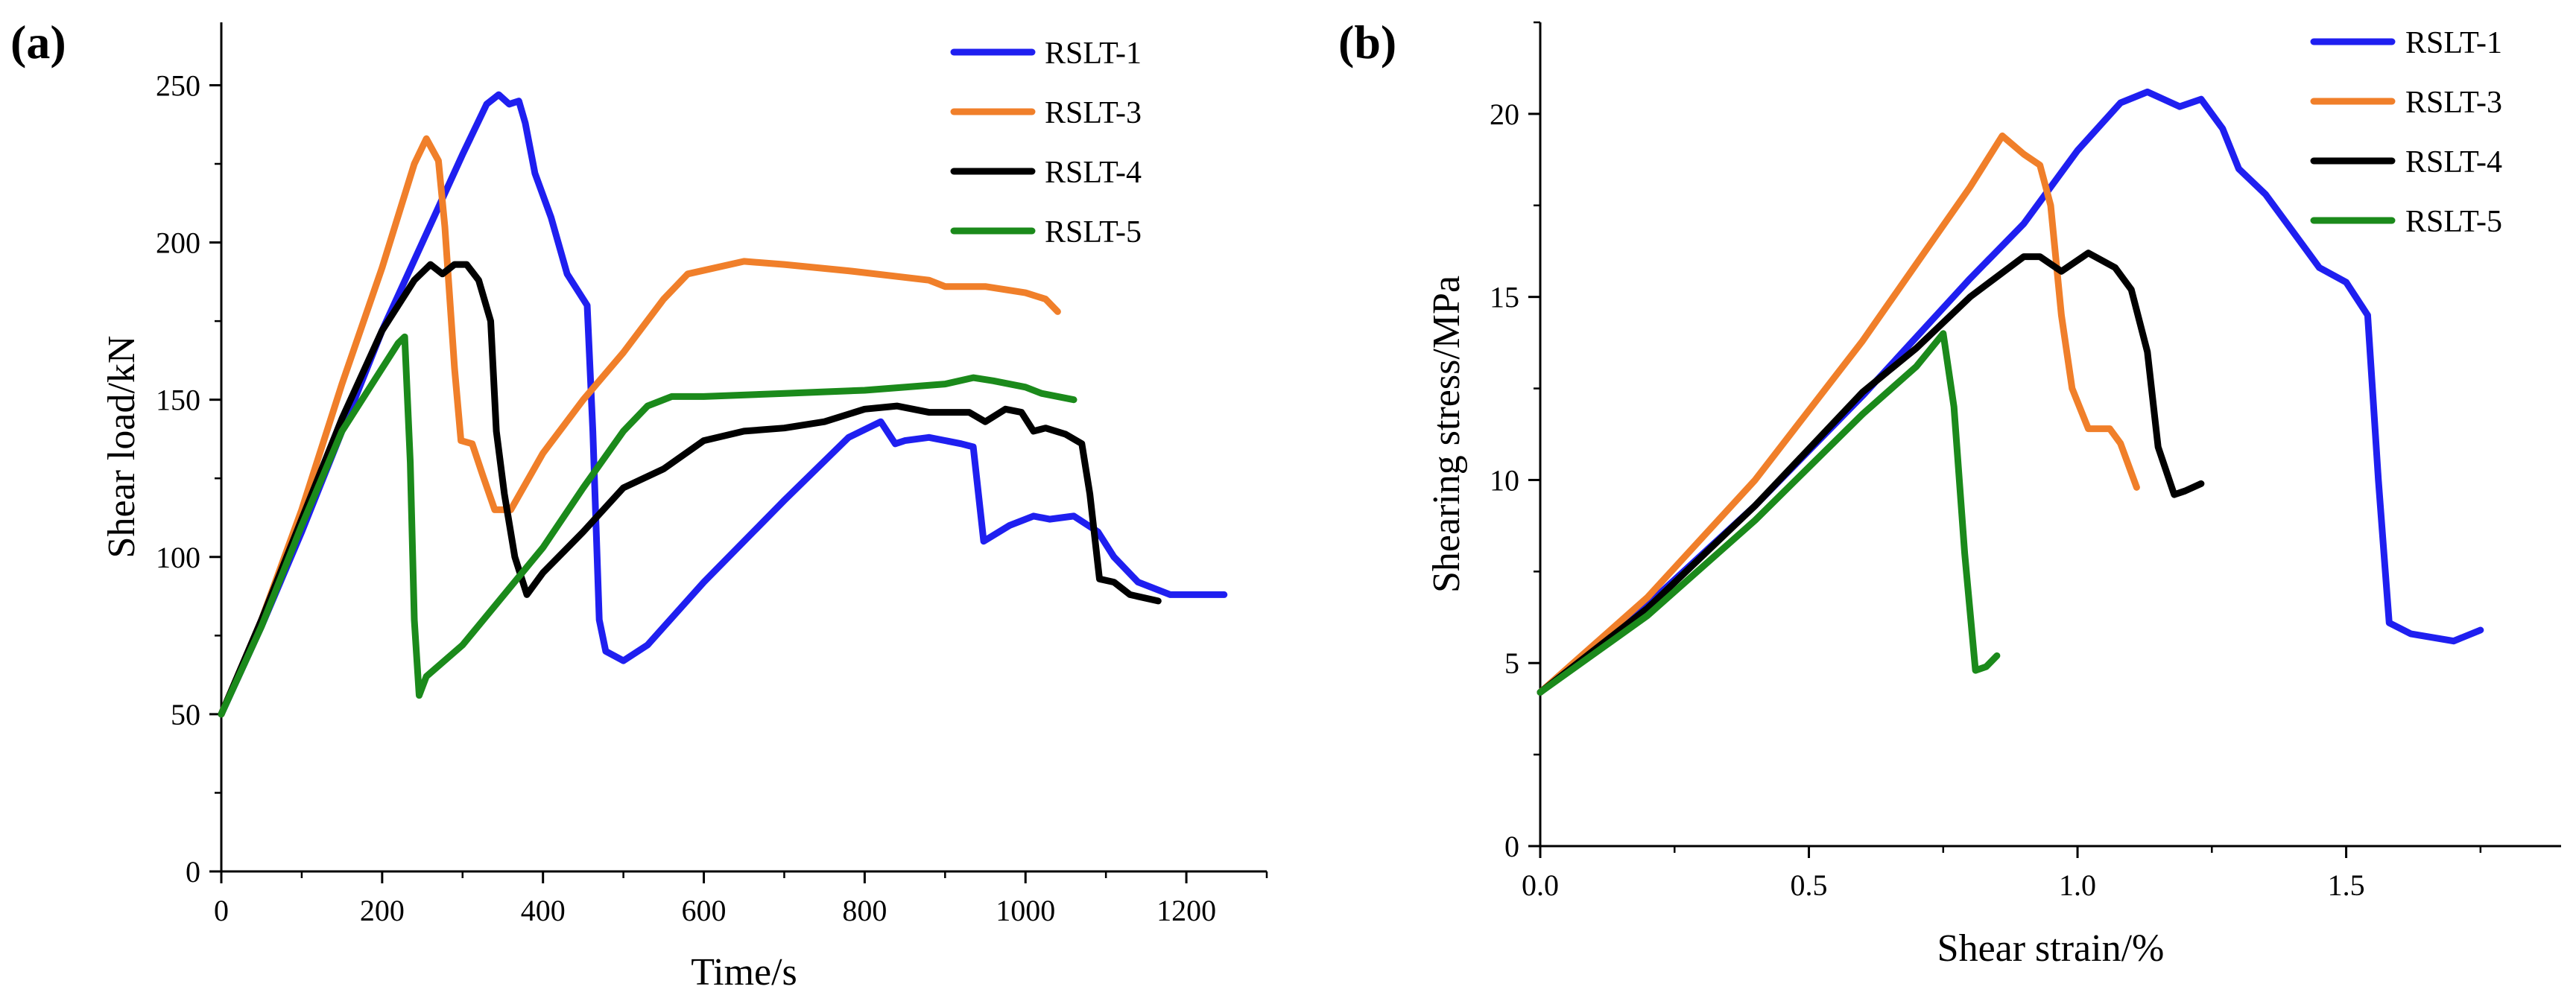  I want to click on x-tick-label: 0, so click(221, 910).